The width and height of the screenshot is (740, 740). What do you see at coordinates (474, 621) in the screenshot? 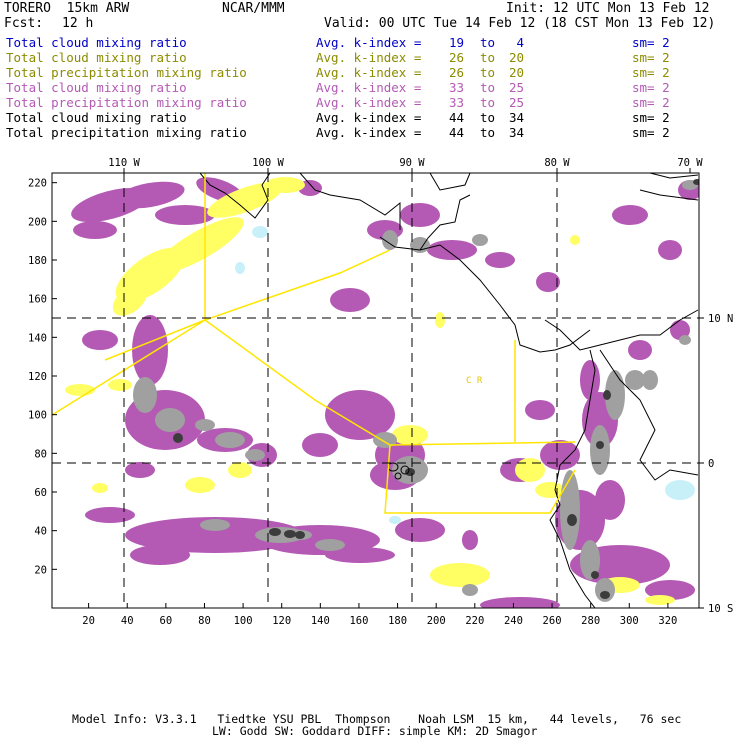
I see `x-tick-label: 220` at bounding box center [474, 621].